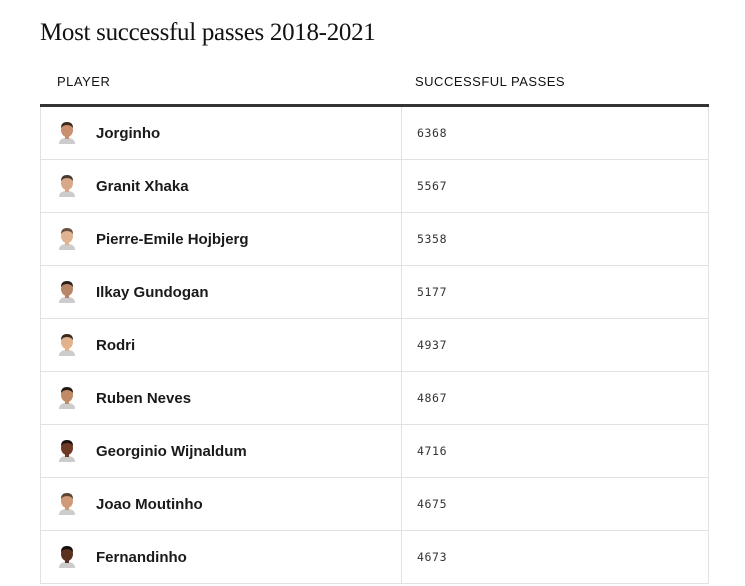 This screenshot has width=745, height=586. What do you see at coordinates (141, 557) in the screenshot?
I see `player-name: Fernandinho` at bounding box center [141, 557].